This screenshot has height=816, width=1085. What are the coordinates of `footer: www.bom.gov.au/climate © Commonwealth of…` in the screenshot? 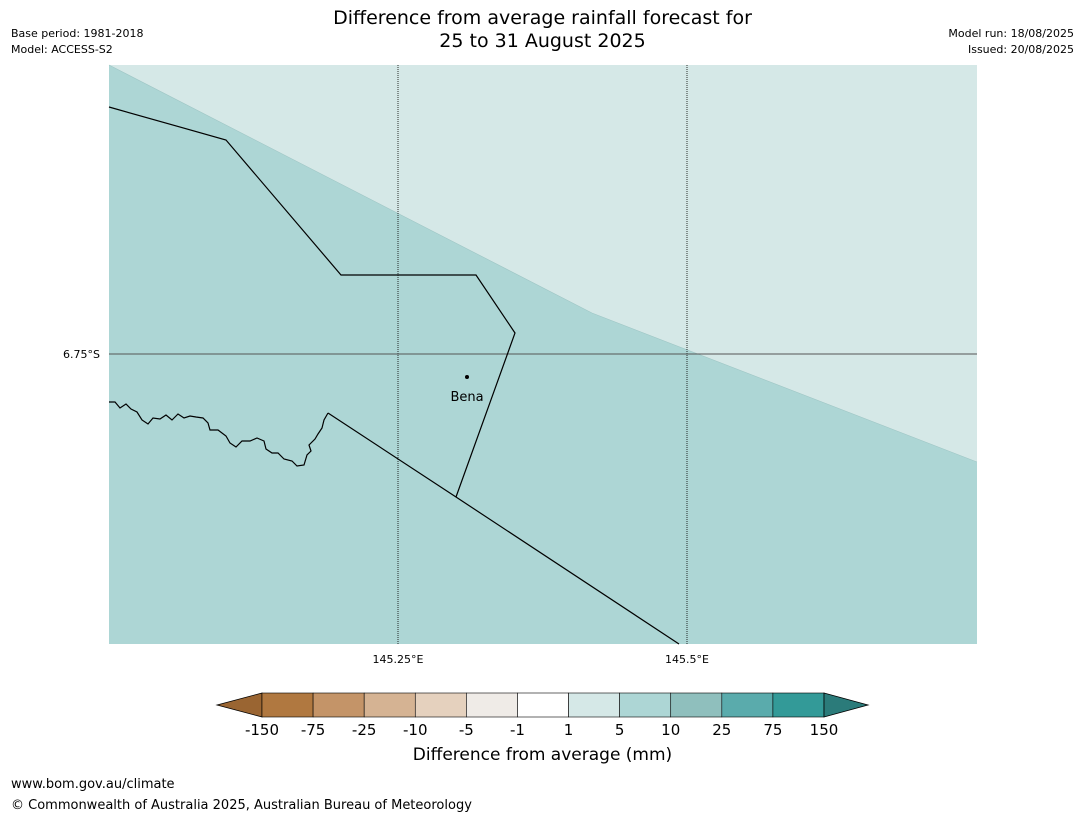 It's located at (241, 795).